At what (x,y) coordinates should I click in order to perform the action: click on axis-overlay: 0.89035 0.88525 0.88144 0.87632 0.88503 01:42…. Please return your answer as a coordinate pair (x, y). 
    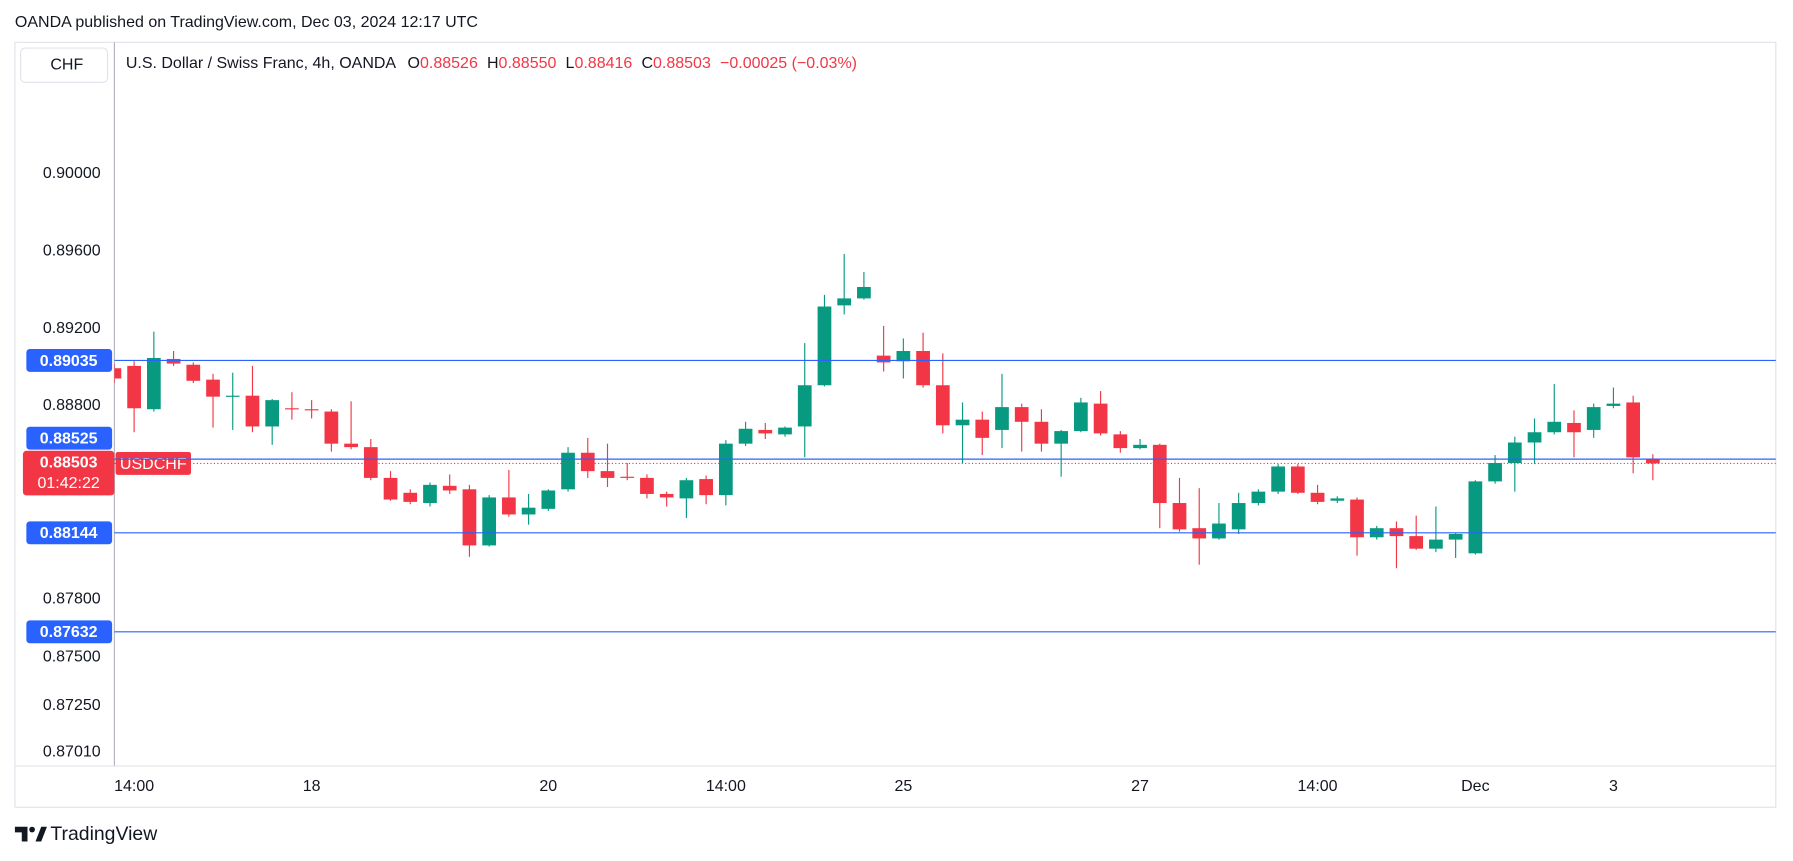
    Looking at the image, I should click on (107, 496).